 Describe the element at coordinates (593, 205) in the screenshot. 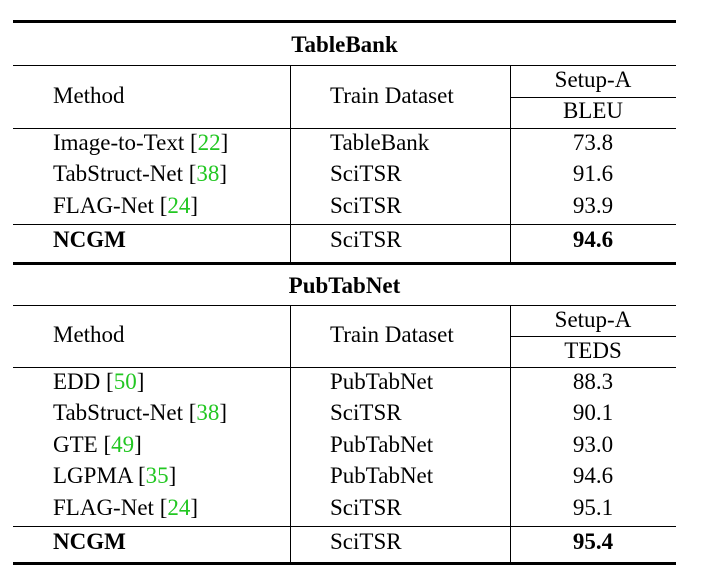

I see `section1-row3-score: 93.9` at that location.